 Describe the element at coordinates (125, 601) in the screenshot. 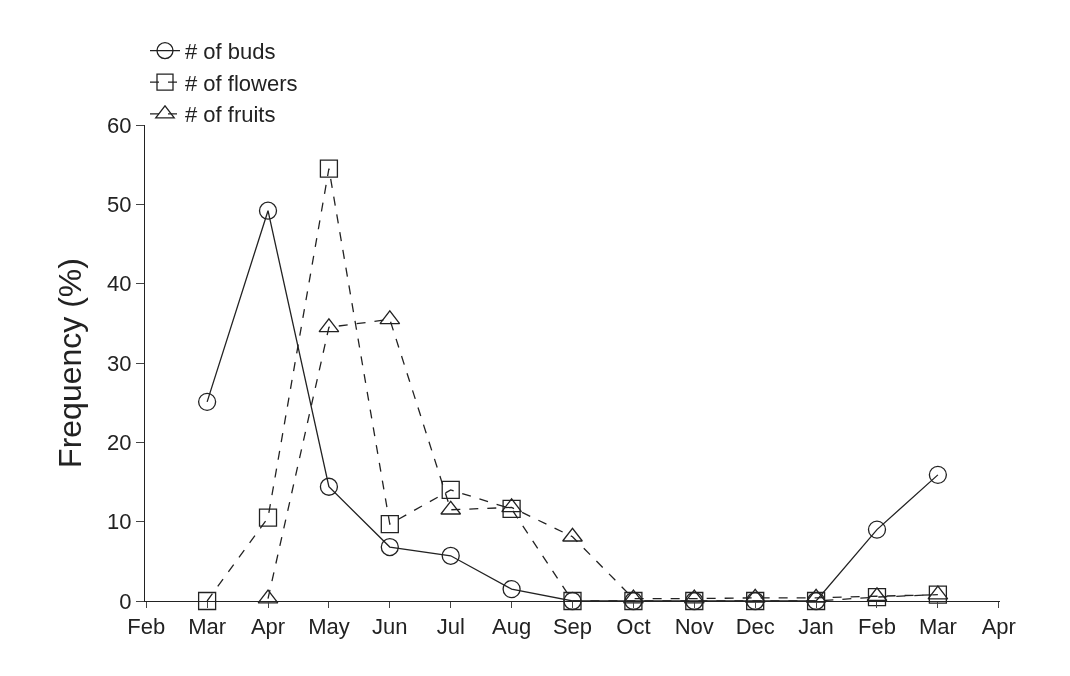

I see `y-tick-label: 0` at that location.